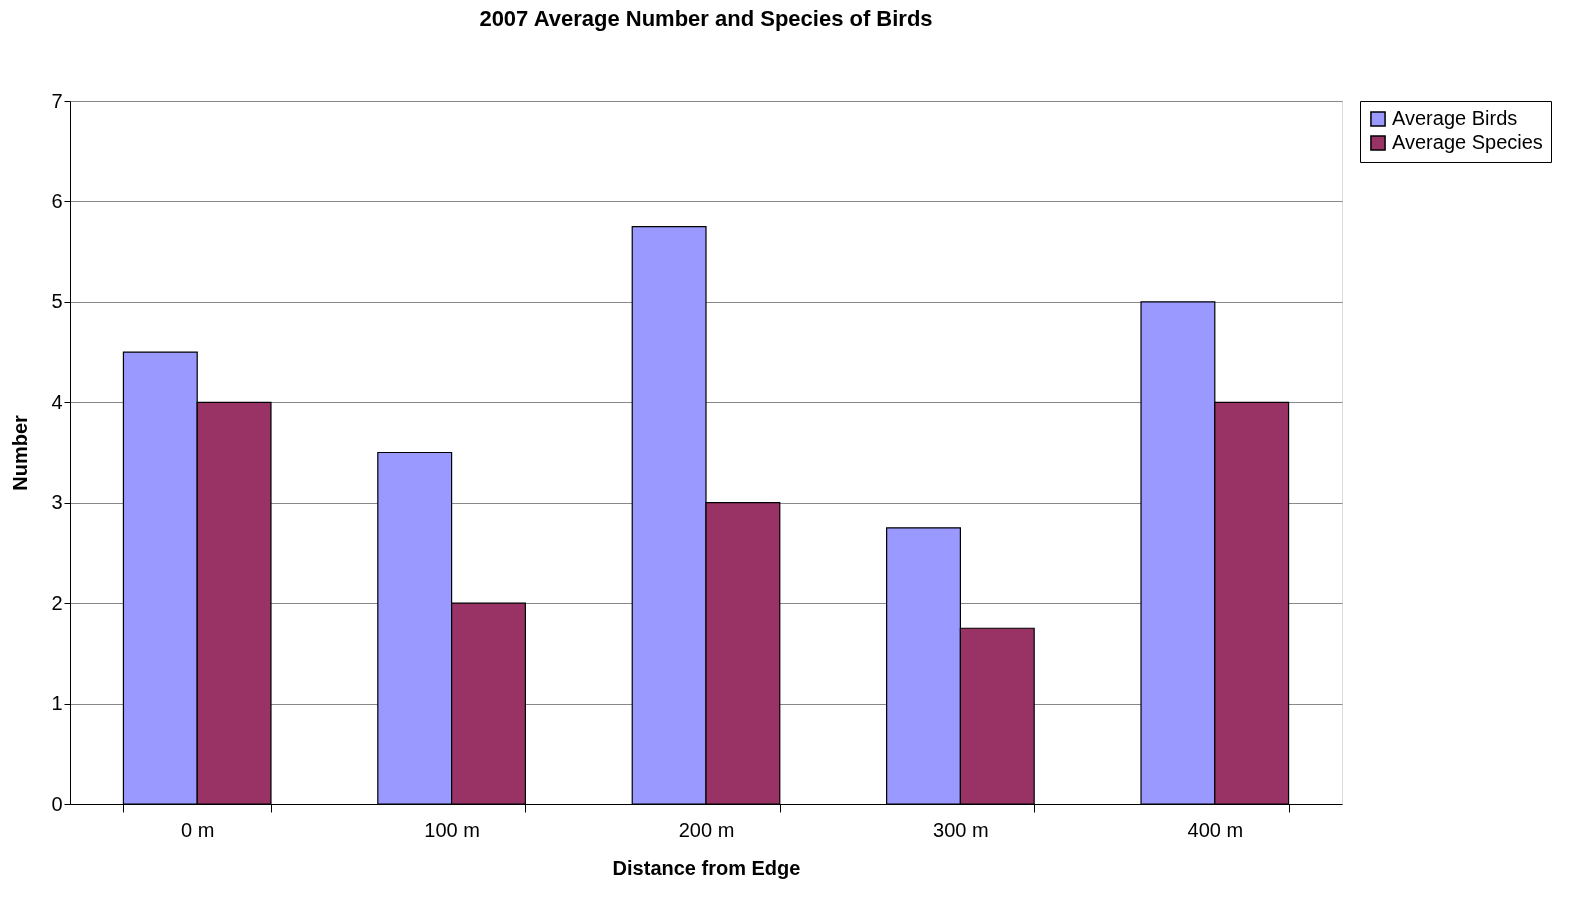 The image size is (1579, 901). I want to click on x-tick-label: 0 m, so click(198, 829).